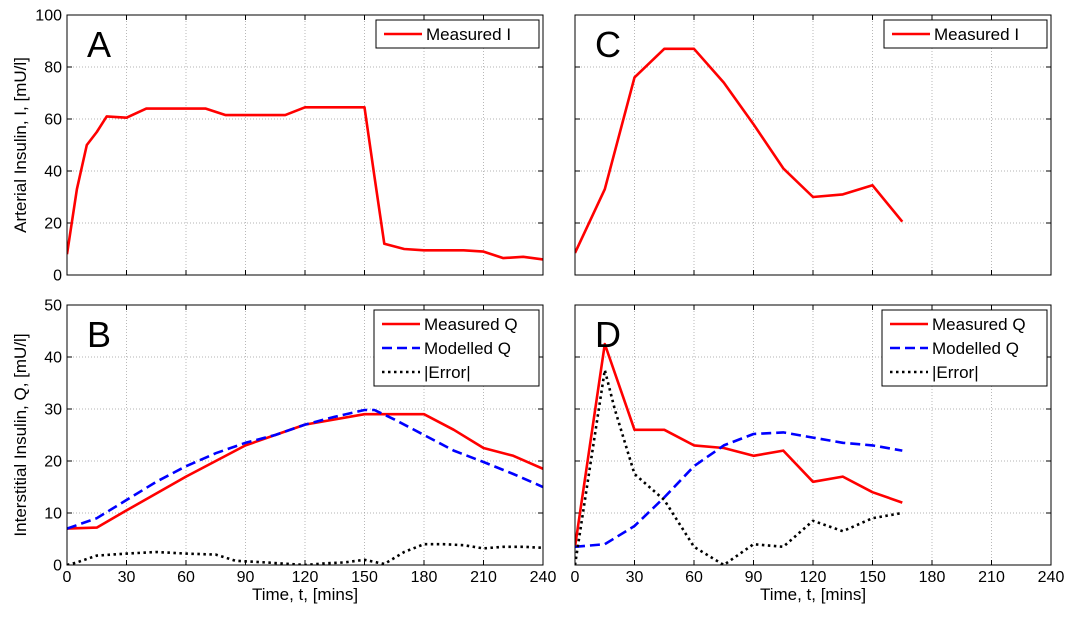 Image resolution: width=1075 pixels, height=619 pixels. Describe the element at coordinates (53, 68) in the screenshot. I see `y-tick-label: 80` at that location.